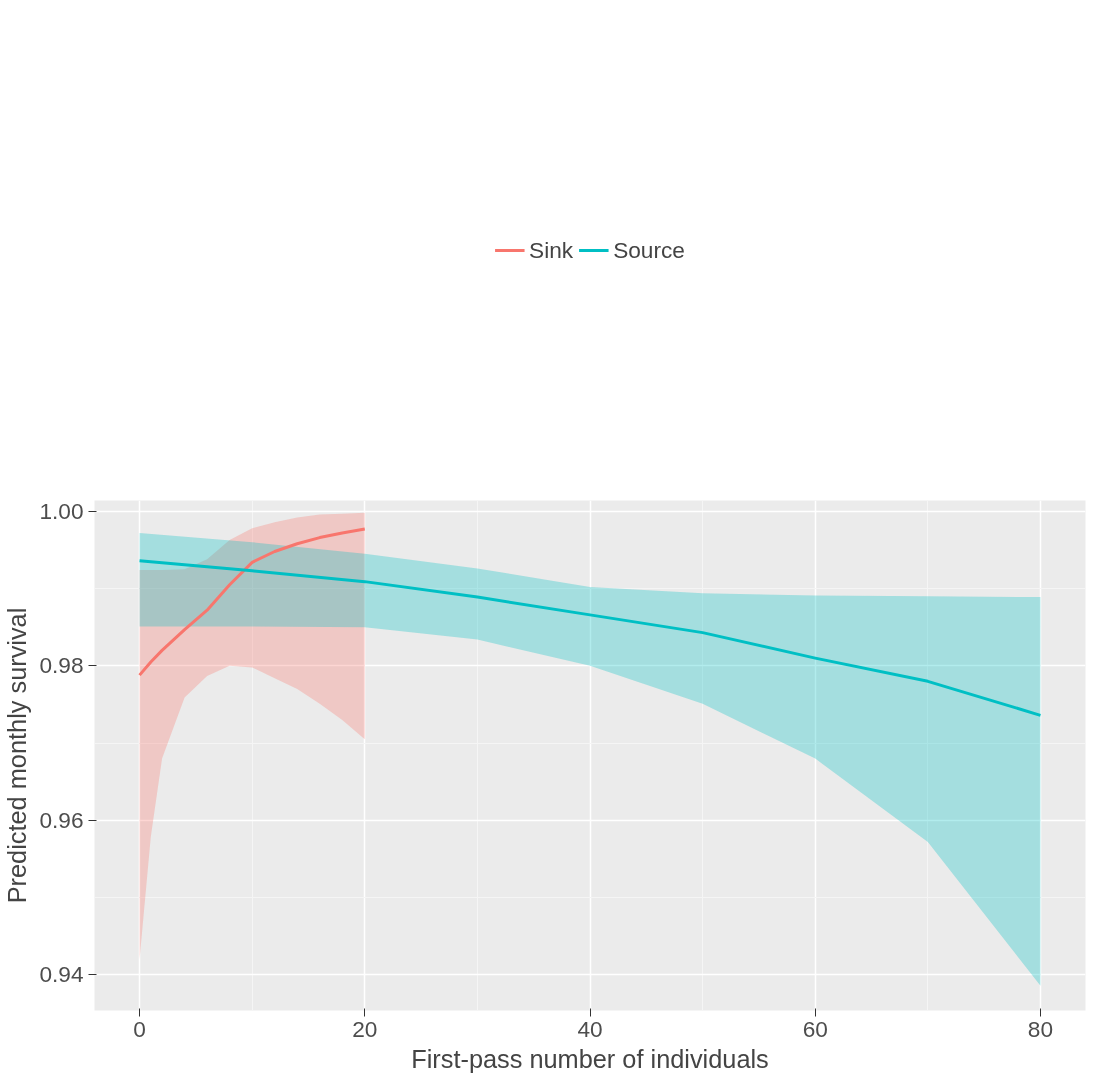 This screenshot has width=1101, height=1085. Describe the element at coordinates (590, 1058) in the screenshot. I see `x-axis-title: First-pass number of individuals` at that location.